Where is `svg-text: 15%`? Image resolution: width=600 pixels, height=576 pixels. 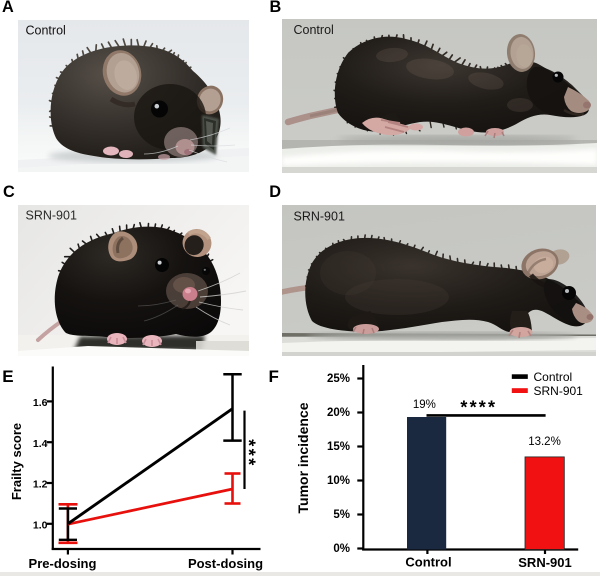 svg-text: 15% is located at coordinates (338, 447).